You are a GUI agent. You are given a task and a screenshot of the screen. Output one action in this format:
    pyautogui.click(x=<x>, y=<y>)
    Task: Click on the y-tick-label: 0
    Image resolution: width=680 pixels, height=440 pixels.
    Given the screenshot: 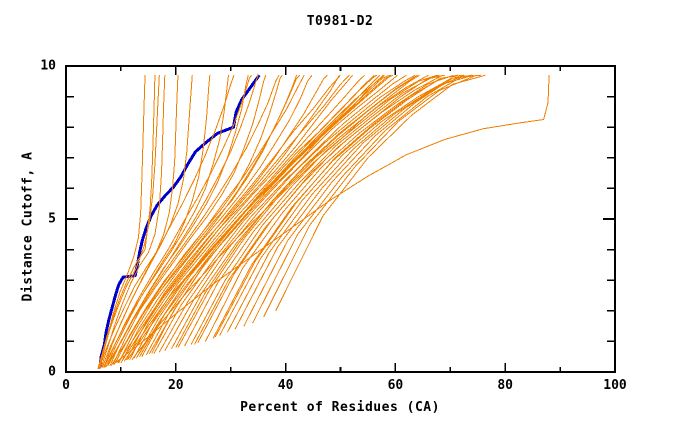 What is the action you would take?
    pyautogui.click(x=52, y=372)
    